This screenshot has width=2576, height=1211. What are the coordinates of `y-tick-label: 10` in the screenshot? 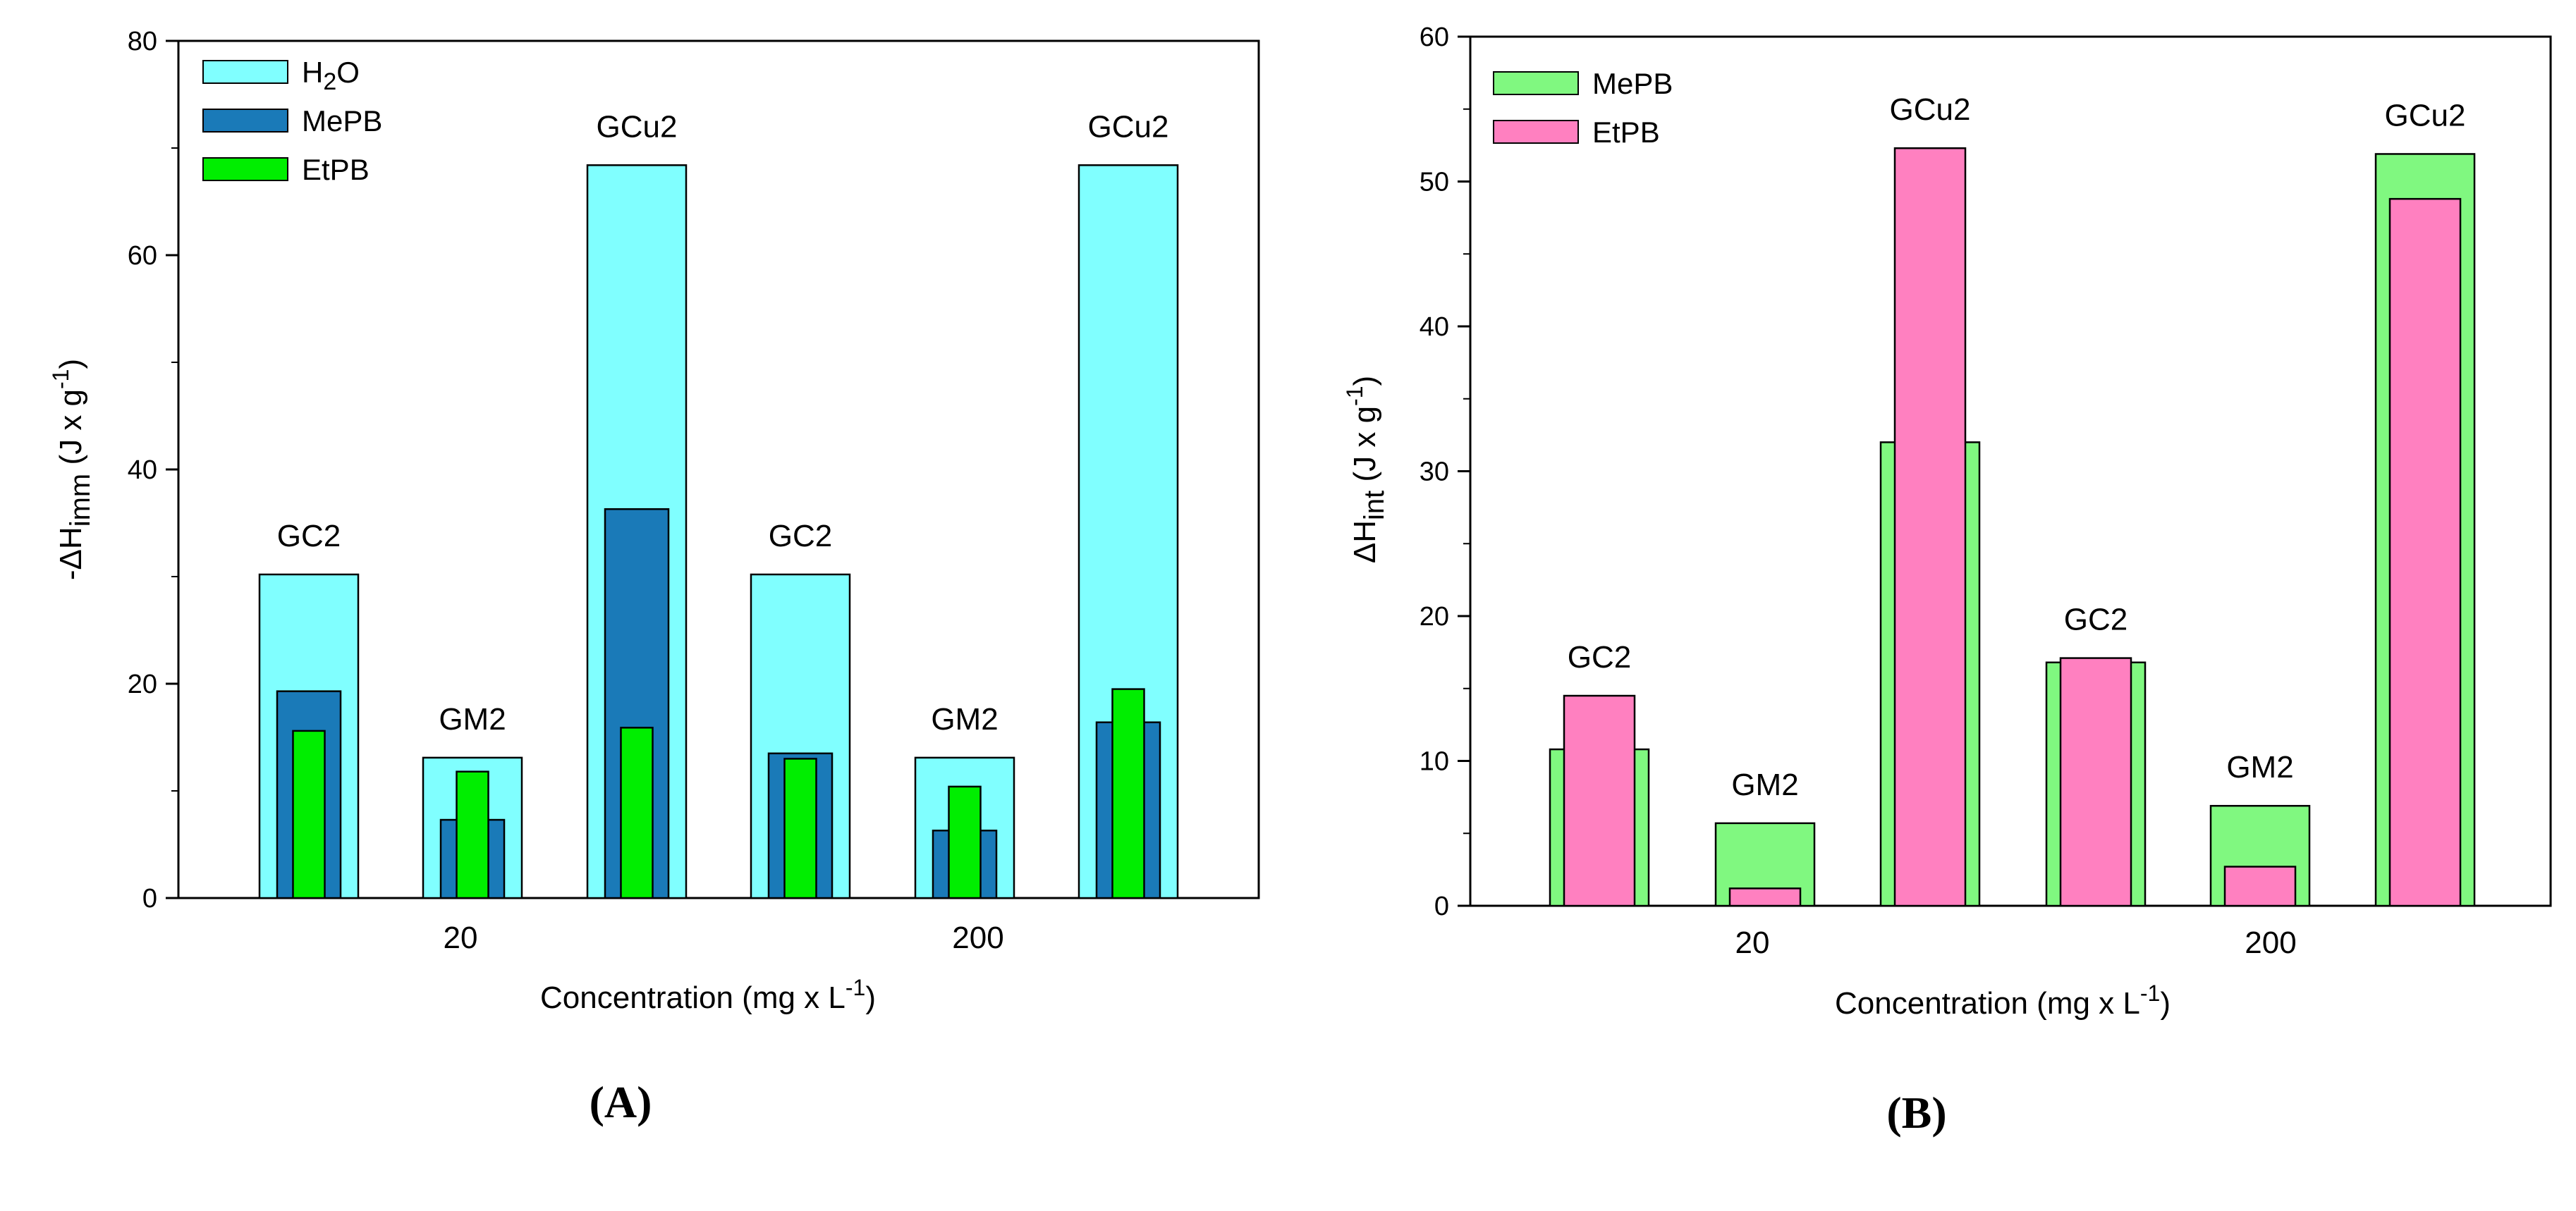 It's located at (1435, 762).